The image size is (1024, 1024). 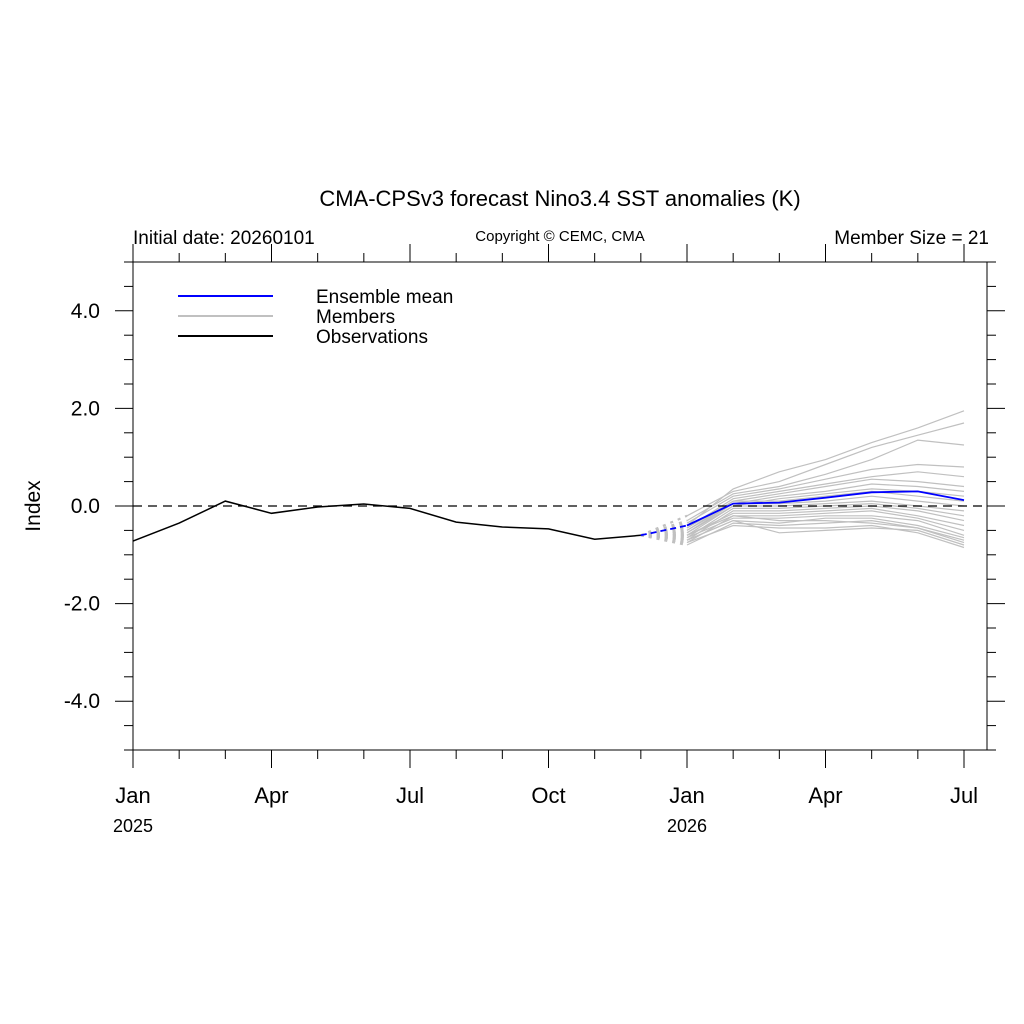 What do you see at coordinates (687, 826) in the screenshot?
I see `x-year-label: 2026` at bounding box center [687, 826].